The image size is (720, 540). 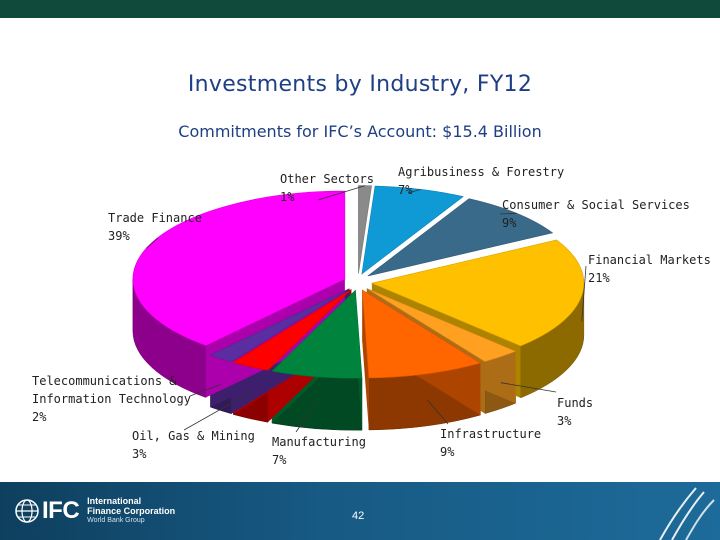 What do you see at coordinates (358, 516) in the screenshot?
I see `page-number: 42` at bounding box center [358, 516].